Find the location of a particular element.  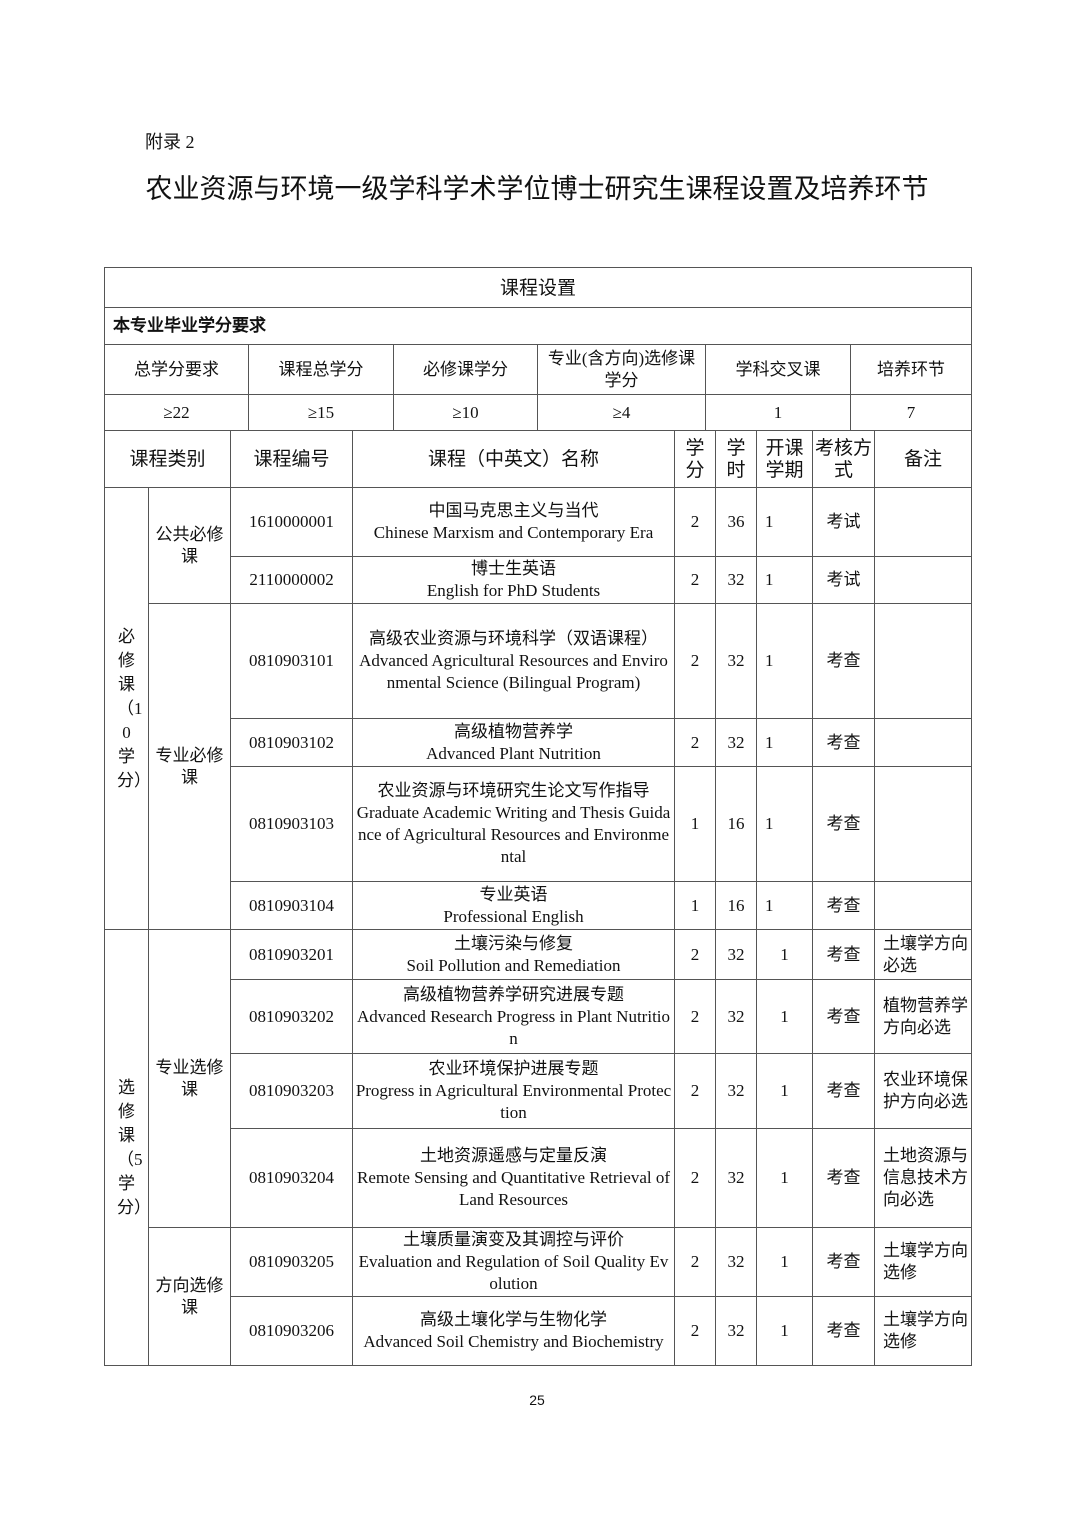

course-code: 0810903101 is located at coordinates (292, 661).